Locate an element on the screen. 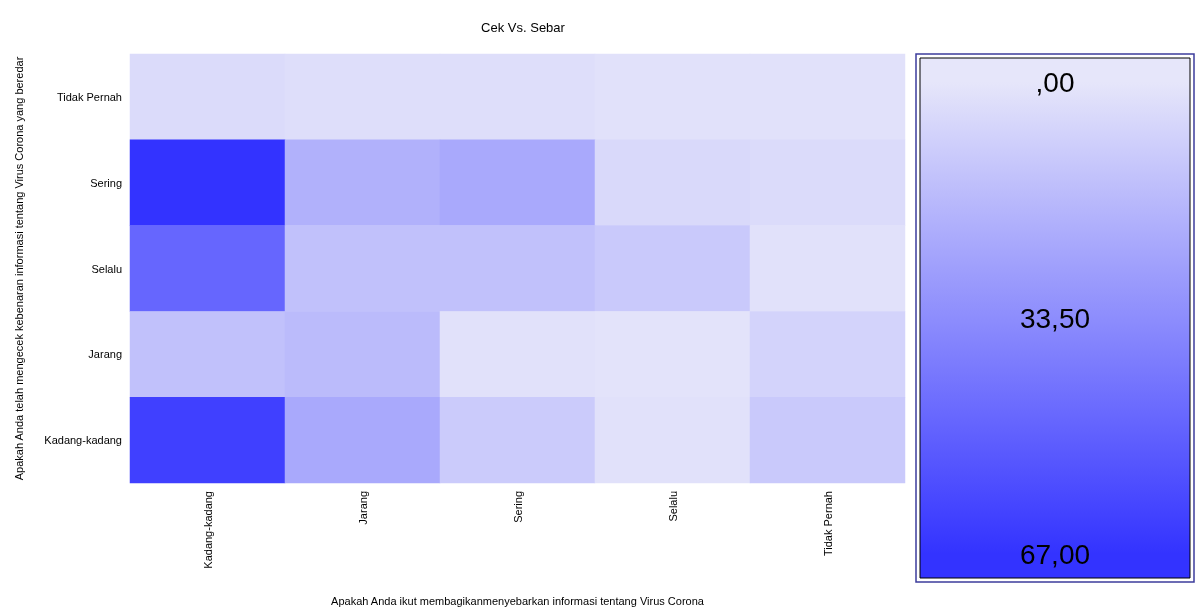 This screenshot has height=613, width=1203. chart-title: Cek Vs. Sebar is located at coordinates (523, 27).